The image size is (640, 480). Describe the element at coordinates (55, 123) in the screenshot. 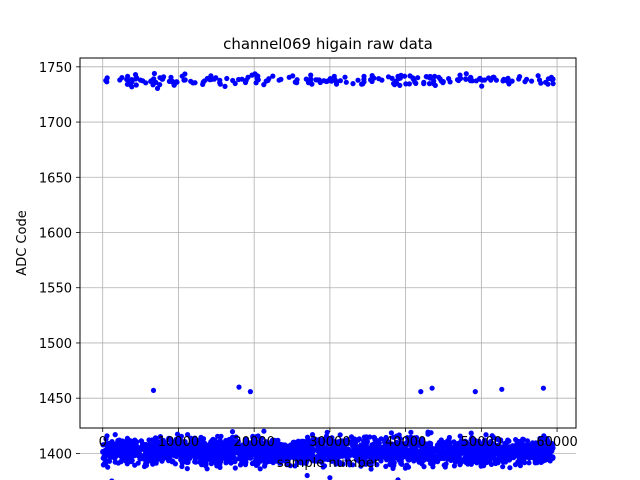

I see `y-tick-label: 1700` at that location.